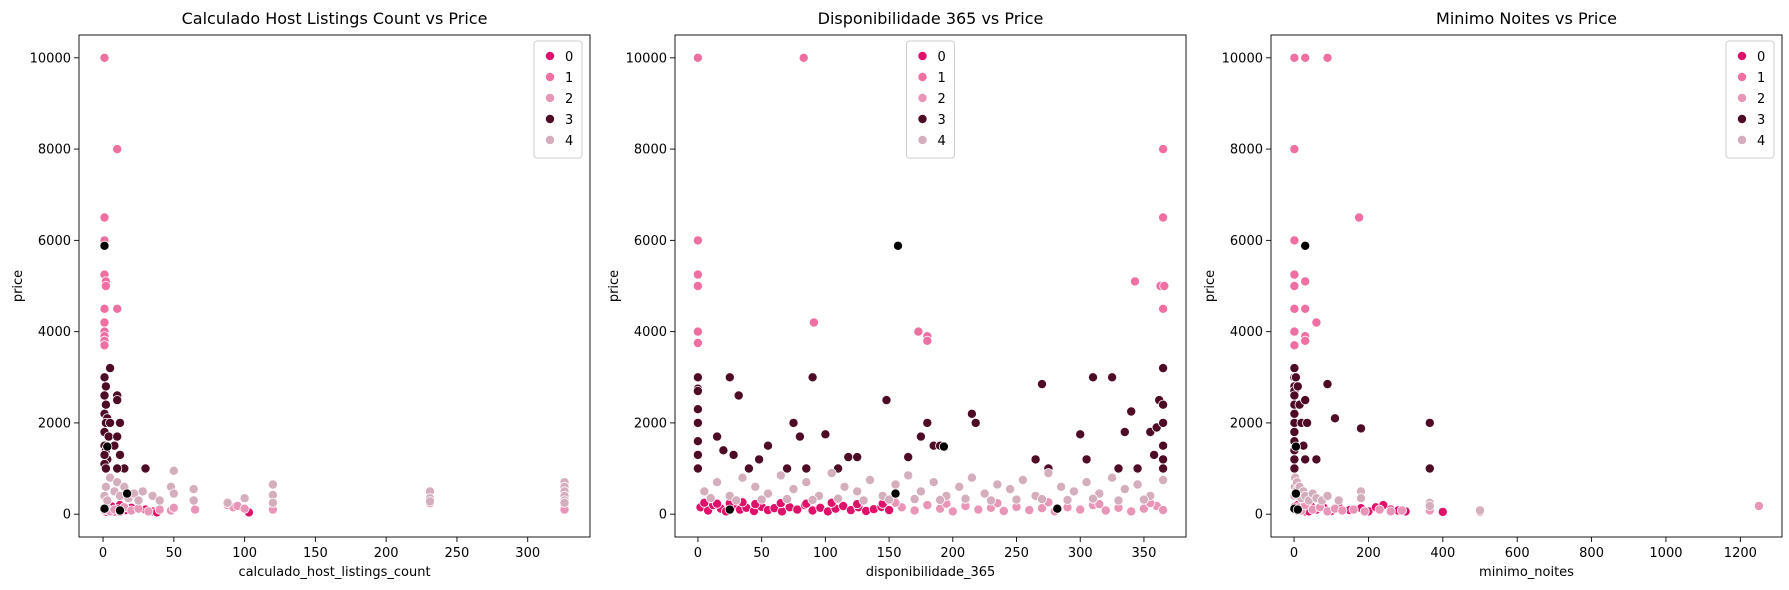 The width and height of the screenshot is (1789, 590). Describe the element at coordinates (931, 18) in the screenshot. I see `chart-title: Disponibilidade 365 vs Price` at that location.